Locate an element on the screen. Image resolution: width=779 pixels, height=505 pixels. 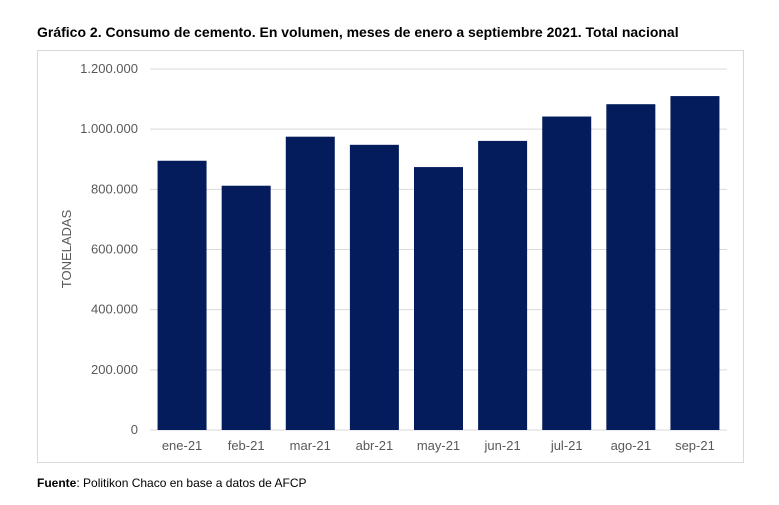
x-tick-label: jun-21 is located at coordinates (502, 445).